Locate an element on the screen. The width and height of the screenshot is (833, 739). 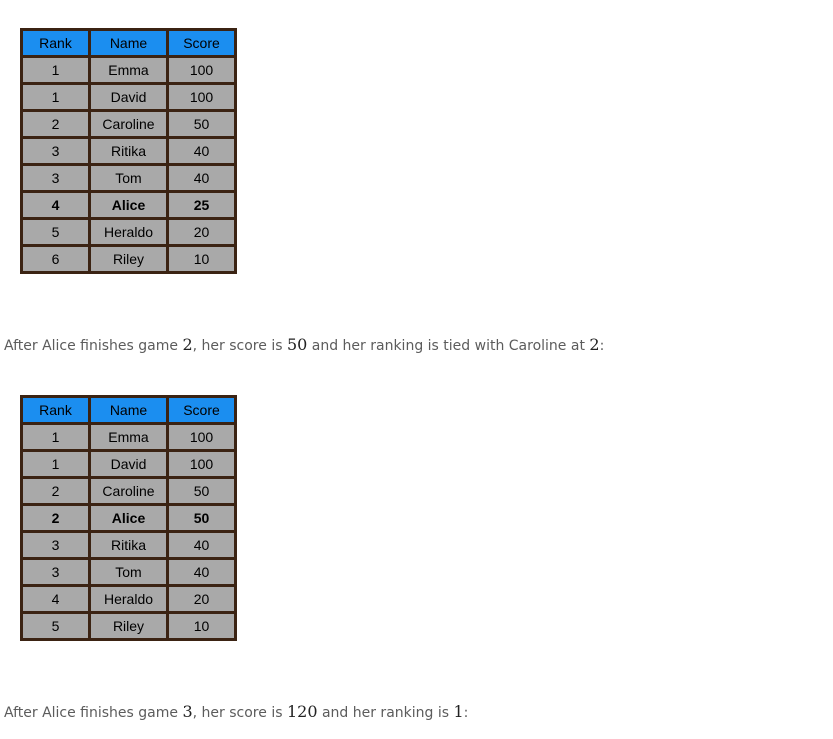
table-row: 5 Riley 10 is located at coordinates (128, 626).